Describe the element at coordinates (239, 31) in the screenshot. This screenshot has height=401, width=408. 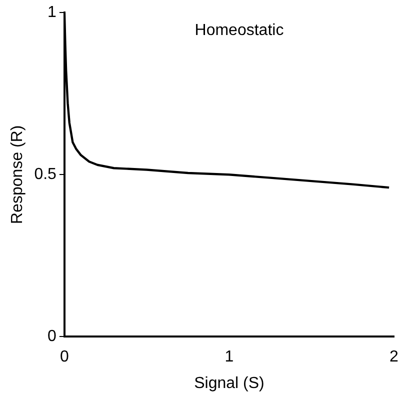
I see `annotation: Homeostatic` at that location.